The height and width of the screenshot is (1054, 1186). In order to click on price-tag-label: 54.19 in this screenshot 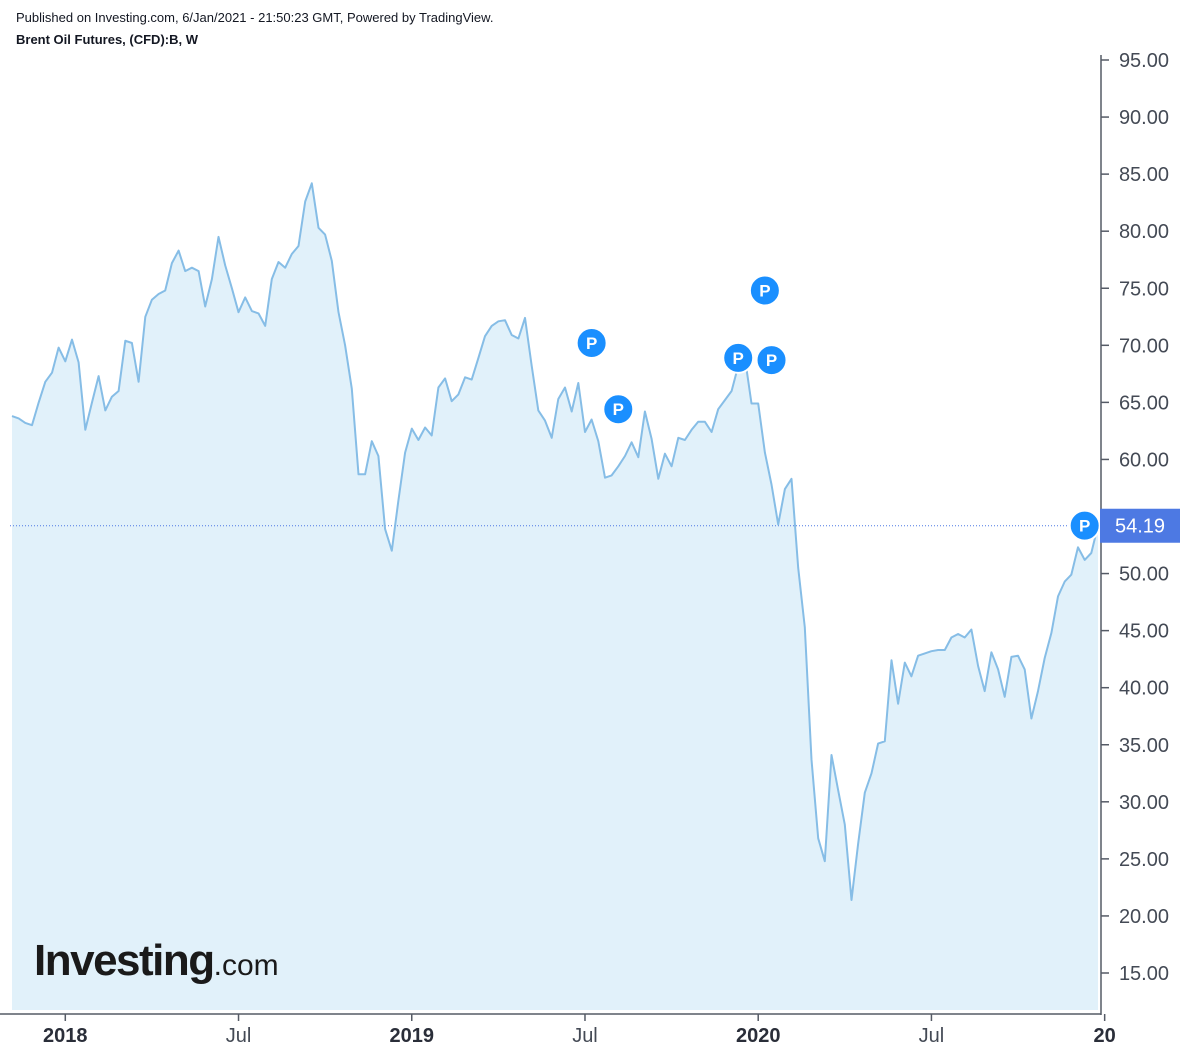, I will do `click(1140, 527)`.